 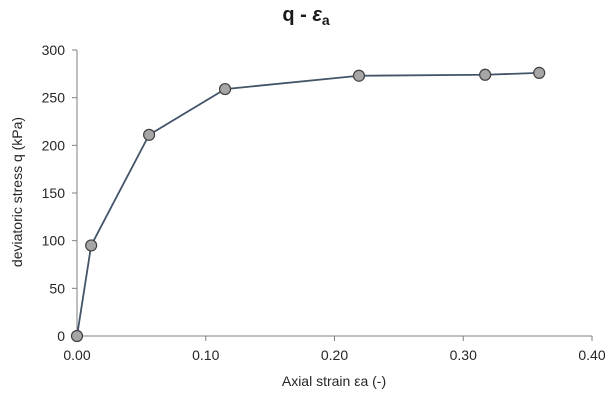 What do you see at coordinates (17, 192) in the screenshot?
I see `y-axis-label: deviatoric stress q (kPa)` at bounding box center [17, 192].